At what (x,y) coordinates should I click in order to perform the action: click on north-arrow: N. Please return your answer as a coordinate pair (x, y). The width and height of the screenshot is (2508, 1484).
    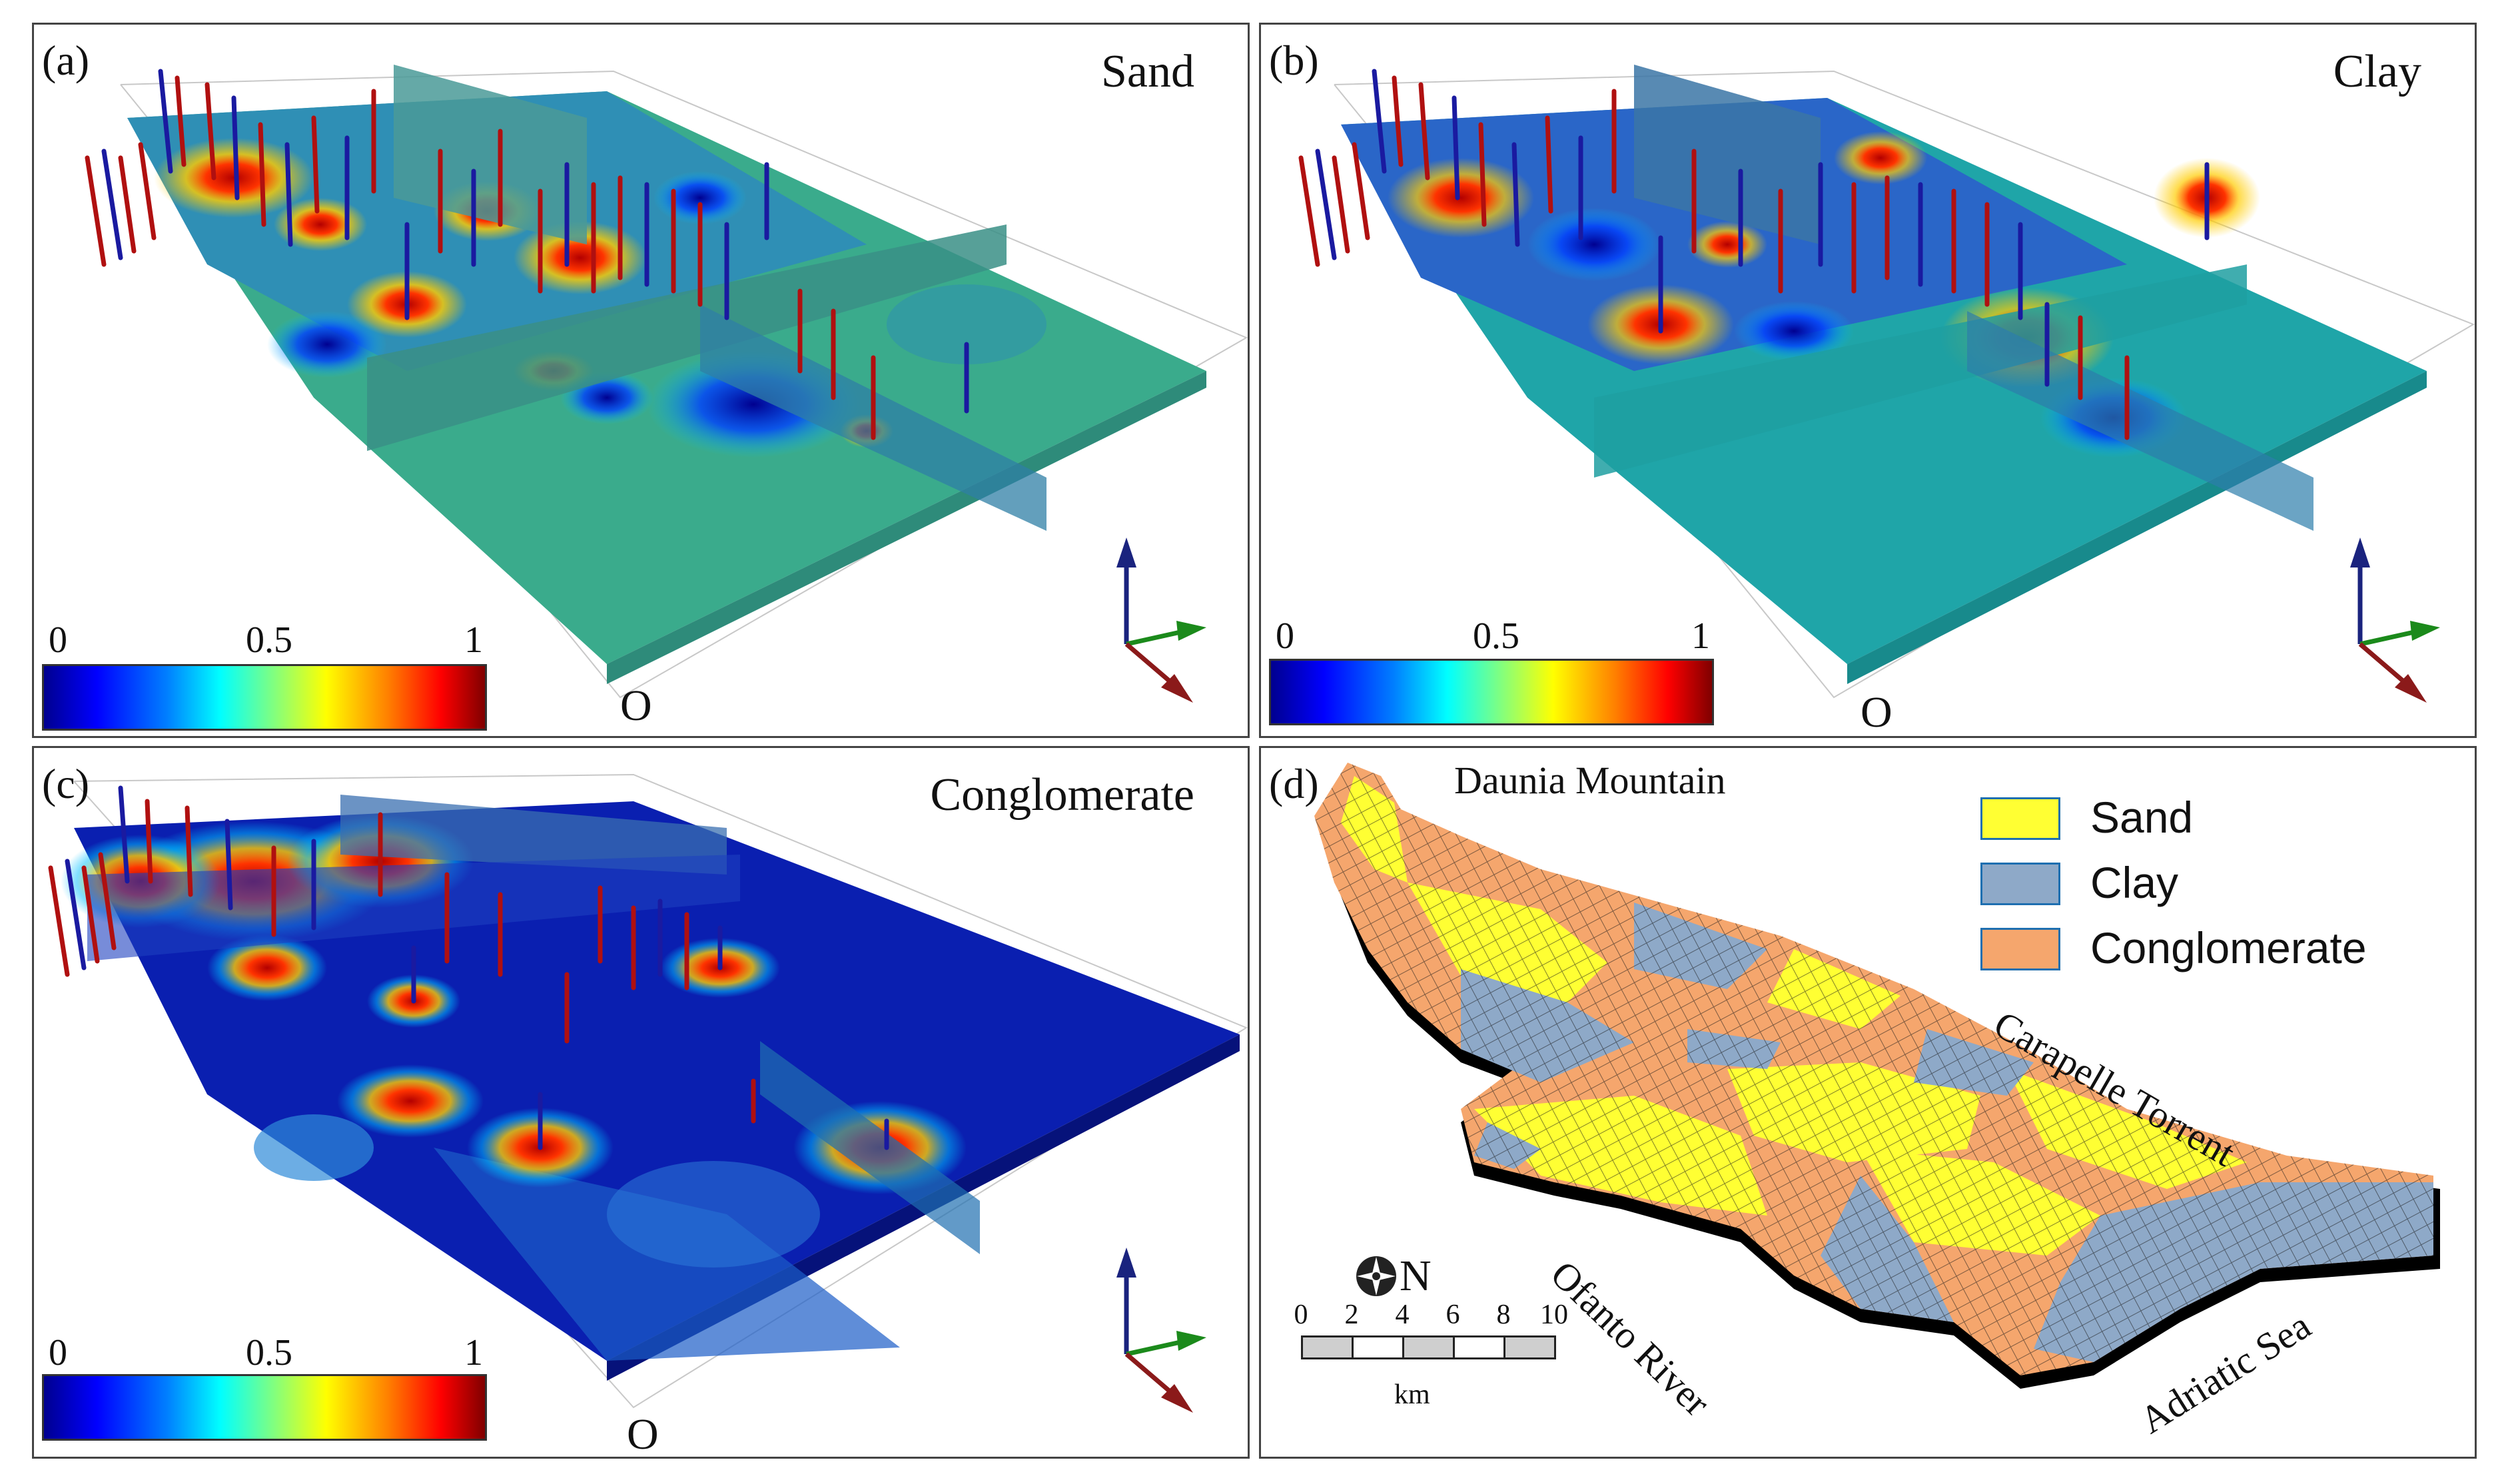
    Looking at the image, I should click on (1408, 1277).